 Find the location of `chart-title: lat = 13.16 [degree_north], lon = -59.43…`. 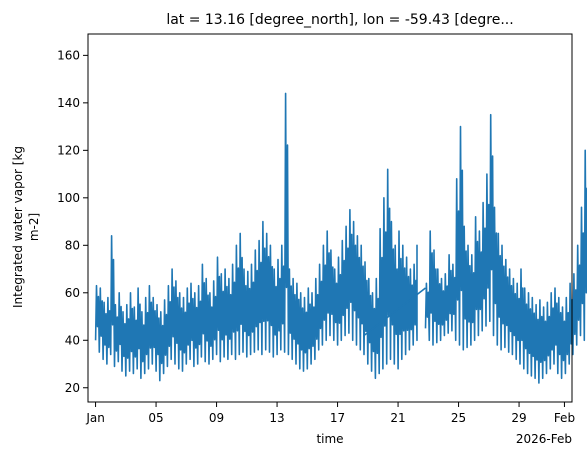

chart-title: lat = 13.16 [degree_north], lon = -59.43… is located at coordinates (339, 20).